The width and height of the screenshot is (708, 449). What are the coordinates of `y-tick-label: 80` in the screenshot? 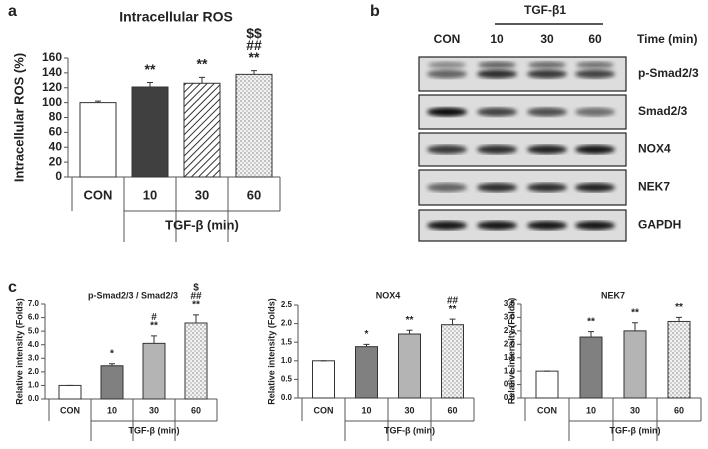 It's located at (56, 117).